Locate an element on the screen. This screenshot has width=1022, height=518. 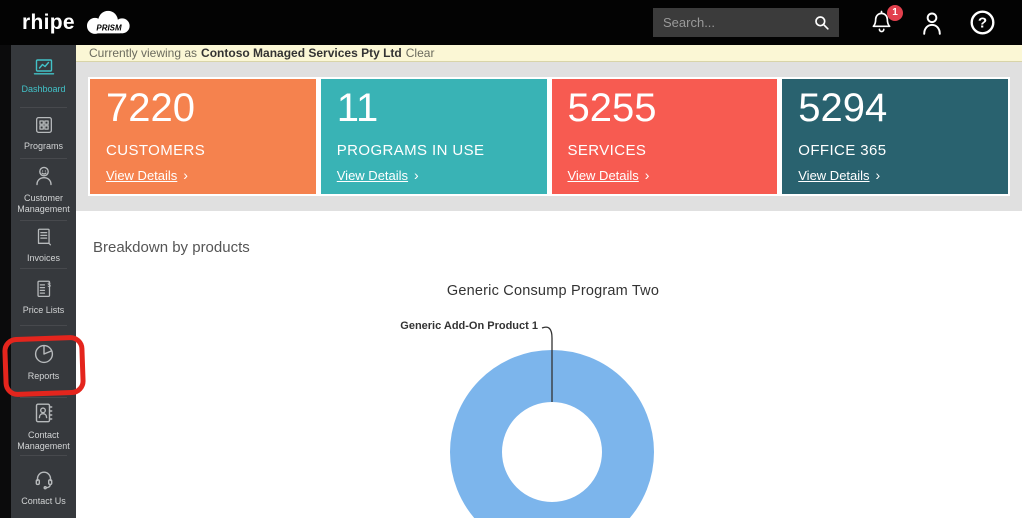
donut-slice-label: Generic Add-On Product 1 is located at coordinates (469, 326).